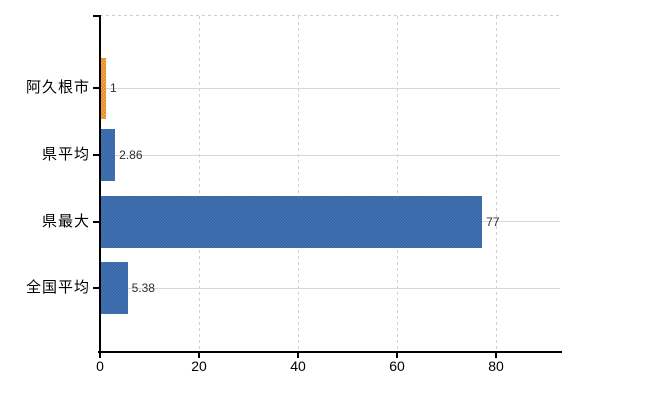  Describe the element at coordinates (57, 87) in the screenshot. I see `category-label: 阿久根市` at that location.